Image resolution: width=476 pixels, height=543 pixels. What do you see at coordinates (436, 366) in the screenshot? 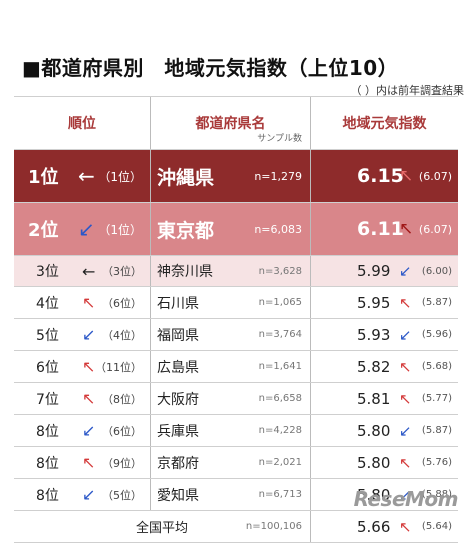
I see `prev-index: (5.68)` at bounding box center [436, 366].